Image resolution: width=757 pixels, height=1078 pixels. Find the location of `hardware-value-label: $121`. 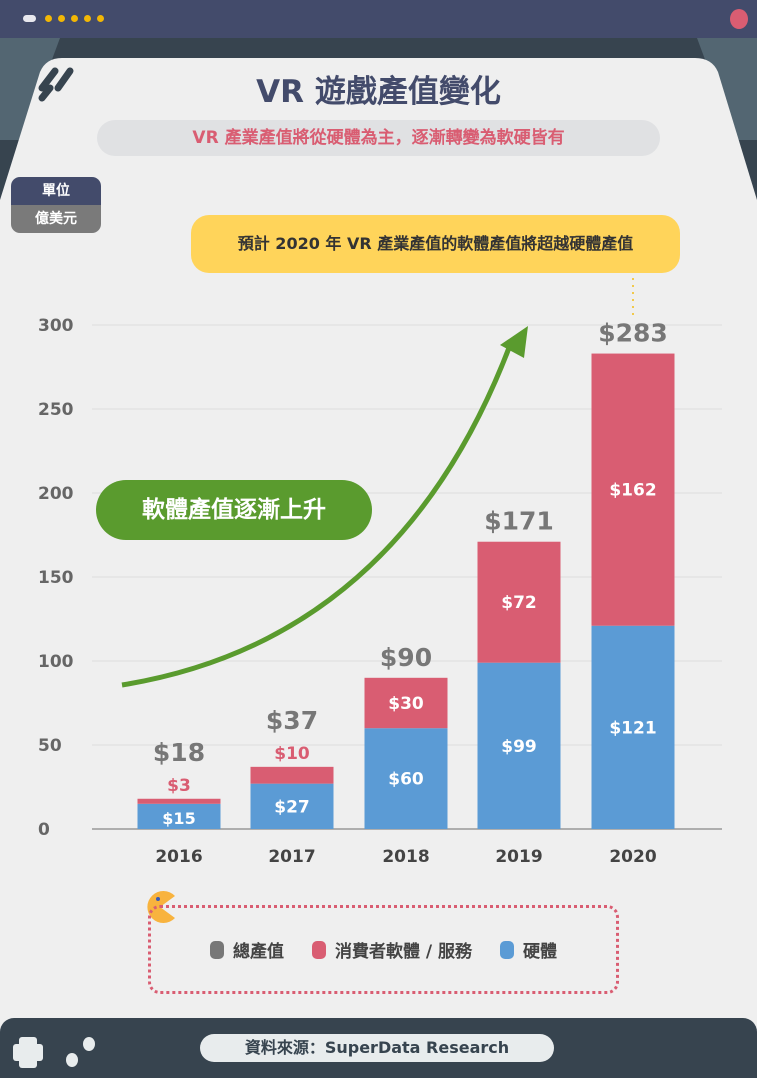

hardware-value-label: $121 is located at coordinates (632, 728).